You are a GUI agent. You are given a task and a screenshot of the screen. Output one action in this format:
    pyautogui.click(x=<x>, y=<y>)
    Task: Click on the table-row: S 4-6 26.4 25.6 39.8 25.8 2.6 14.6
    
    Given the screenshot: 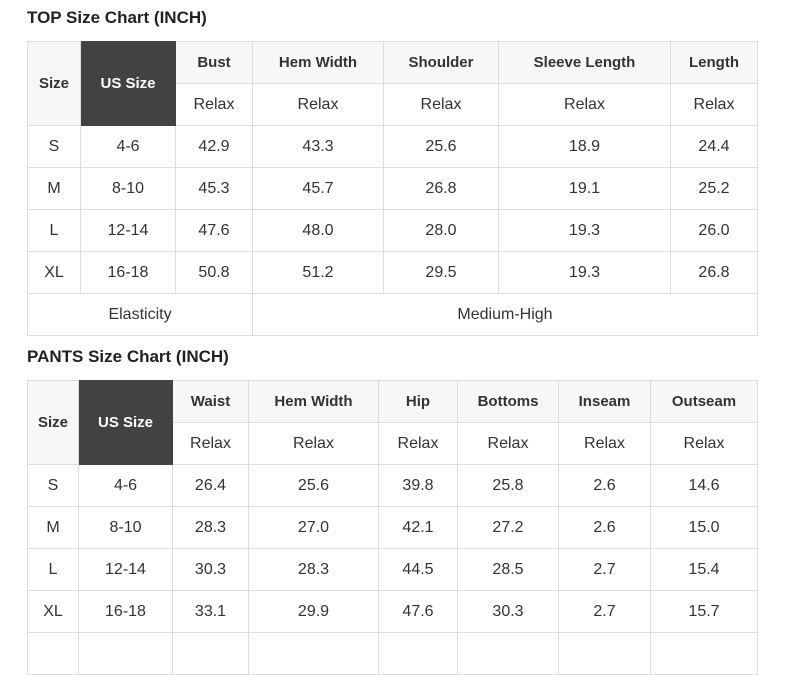 What is the action you would take?
    pyautogui.click(x=392, y=485)
    